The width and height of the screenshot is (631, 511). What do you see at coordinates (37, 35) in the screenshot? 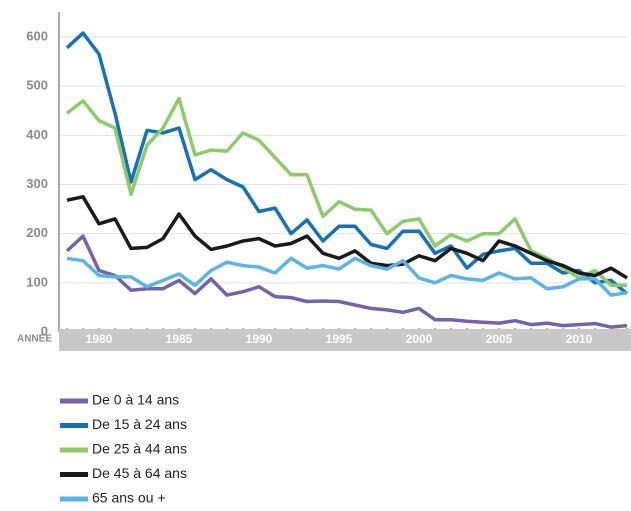
I see `y-tick-label: 600` at bounding box center [37, 35].